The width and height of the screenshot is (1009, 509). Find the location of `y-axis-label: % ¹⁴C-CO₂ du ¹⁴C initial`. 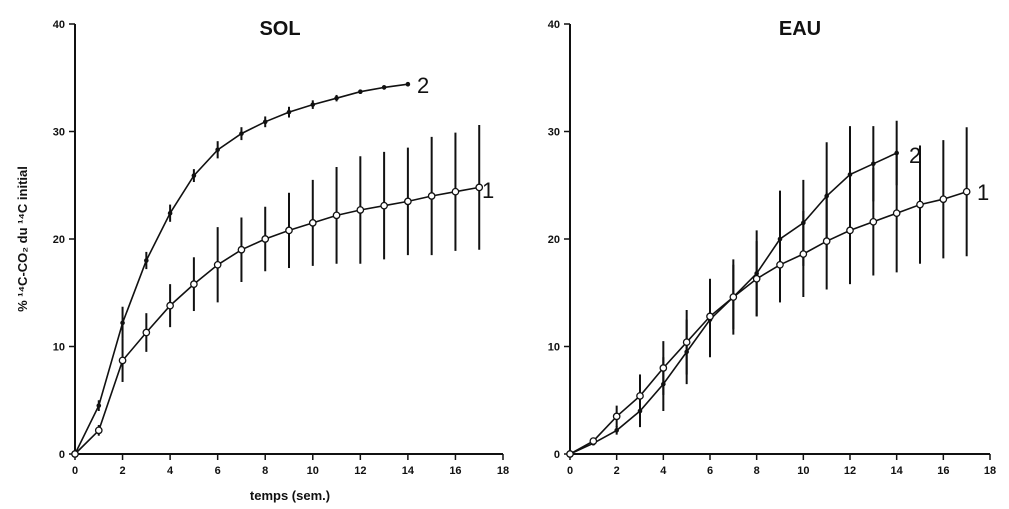

y-axis-label: % ¹⁴C-CO₂ du ¹⁴C initial is located at coordinates (22, 239).